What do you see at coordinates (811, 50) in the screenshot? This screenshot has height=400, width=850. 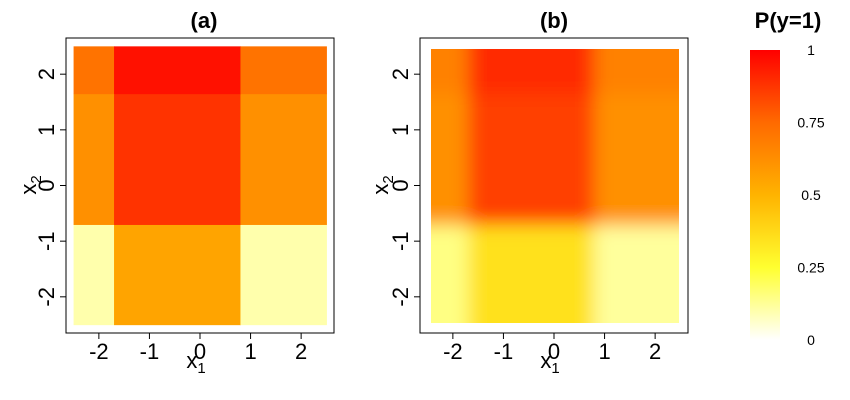 I see `colorbar-tick-label: 1` at bounding box center [811, 50].